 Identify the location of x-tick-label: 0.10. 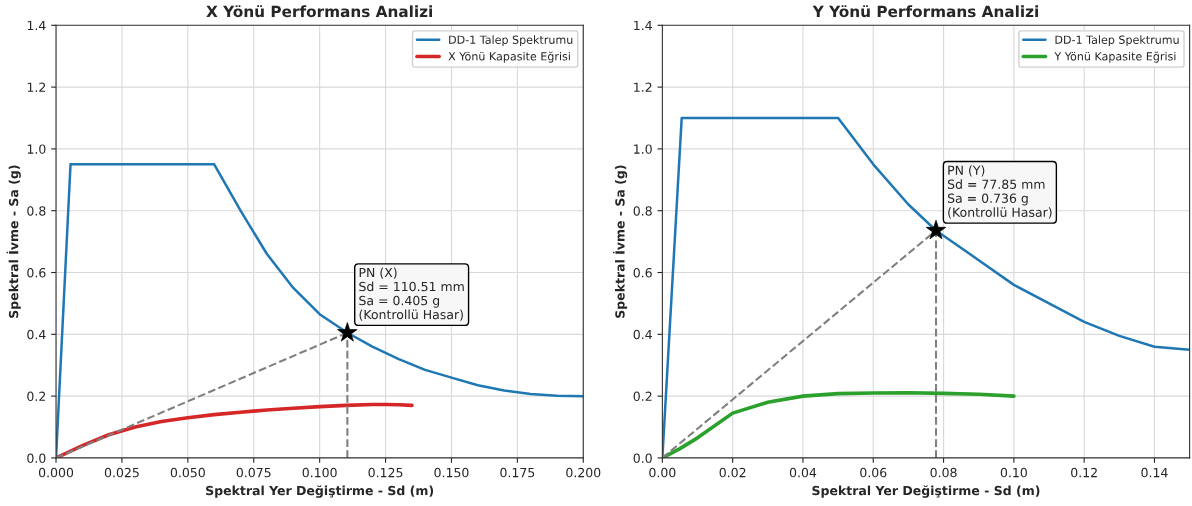
(1013, 472).